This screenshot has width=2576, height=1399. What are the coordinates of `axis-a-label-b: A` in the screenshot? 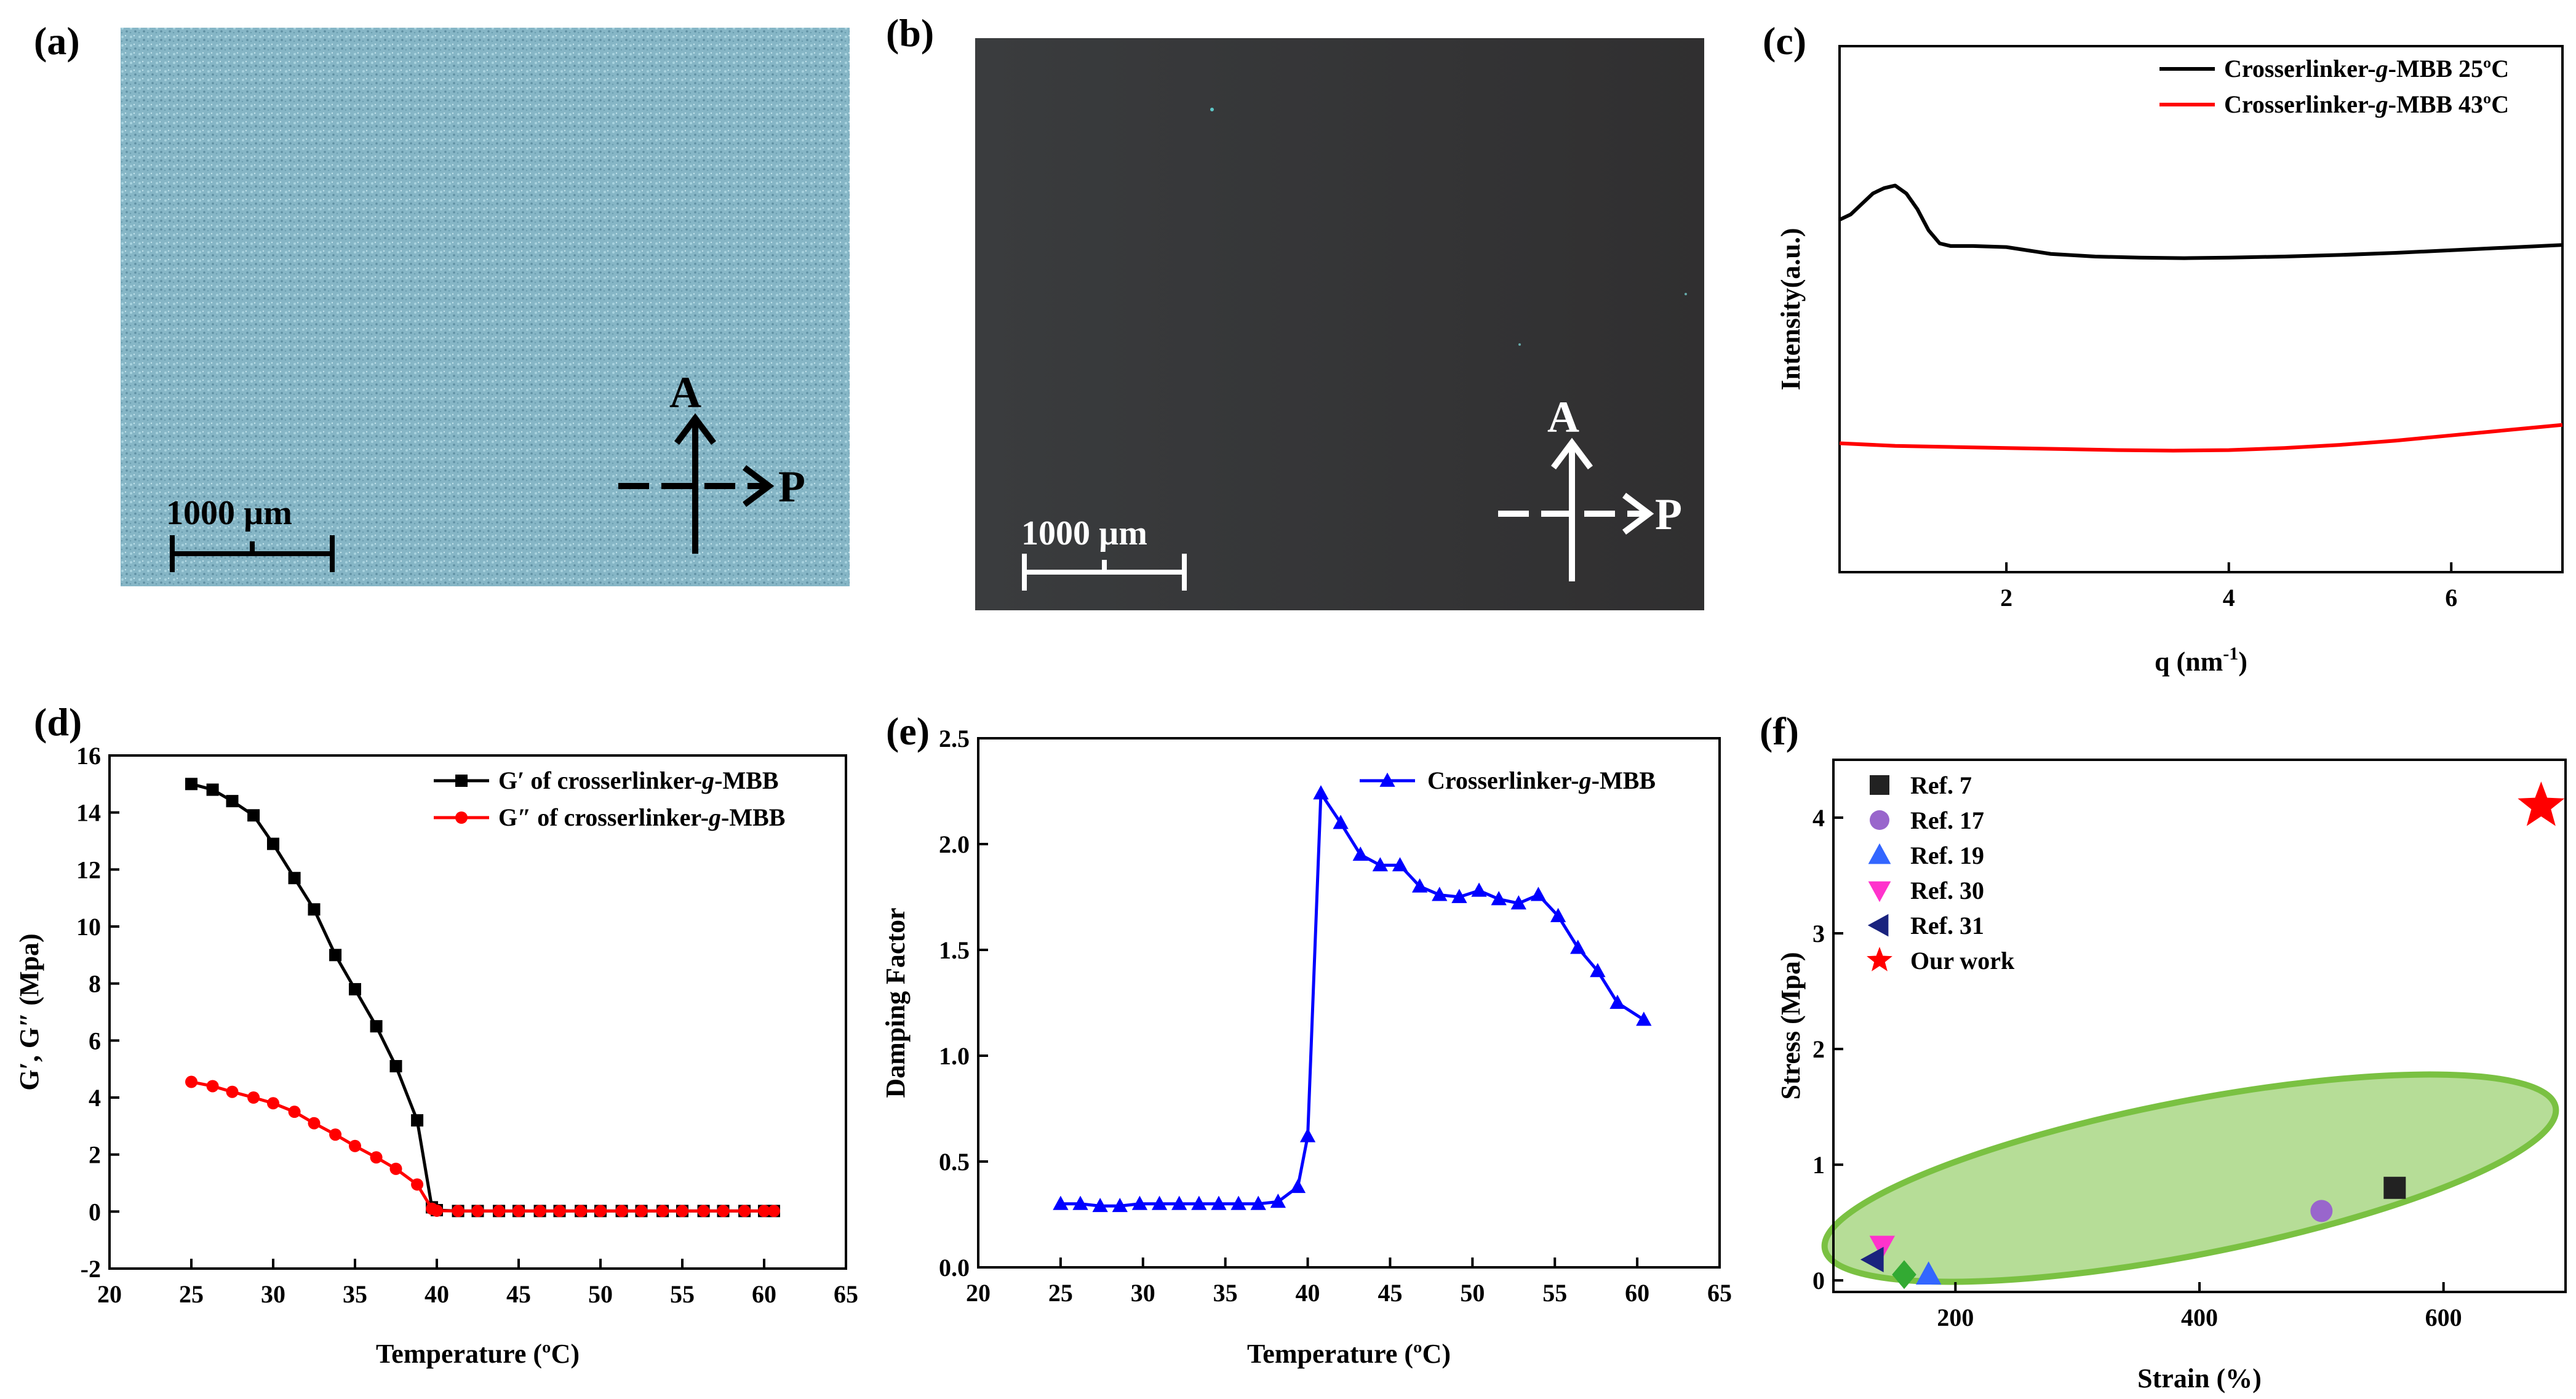 It's located at (1563, 417).